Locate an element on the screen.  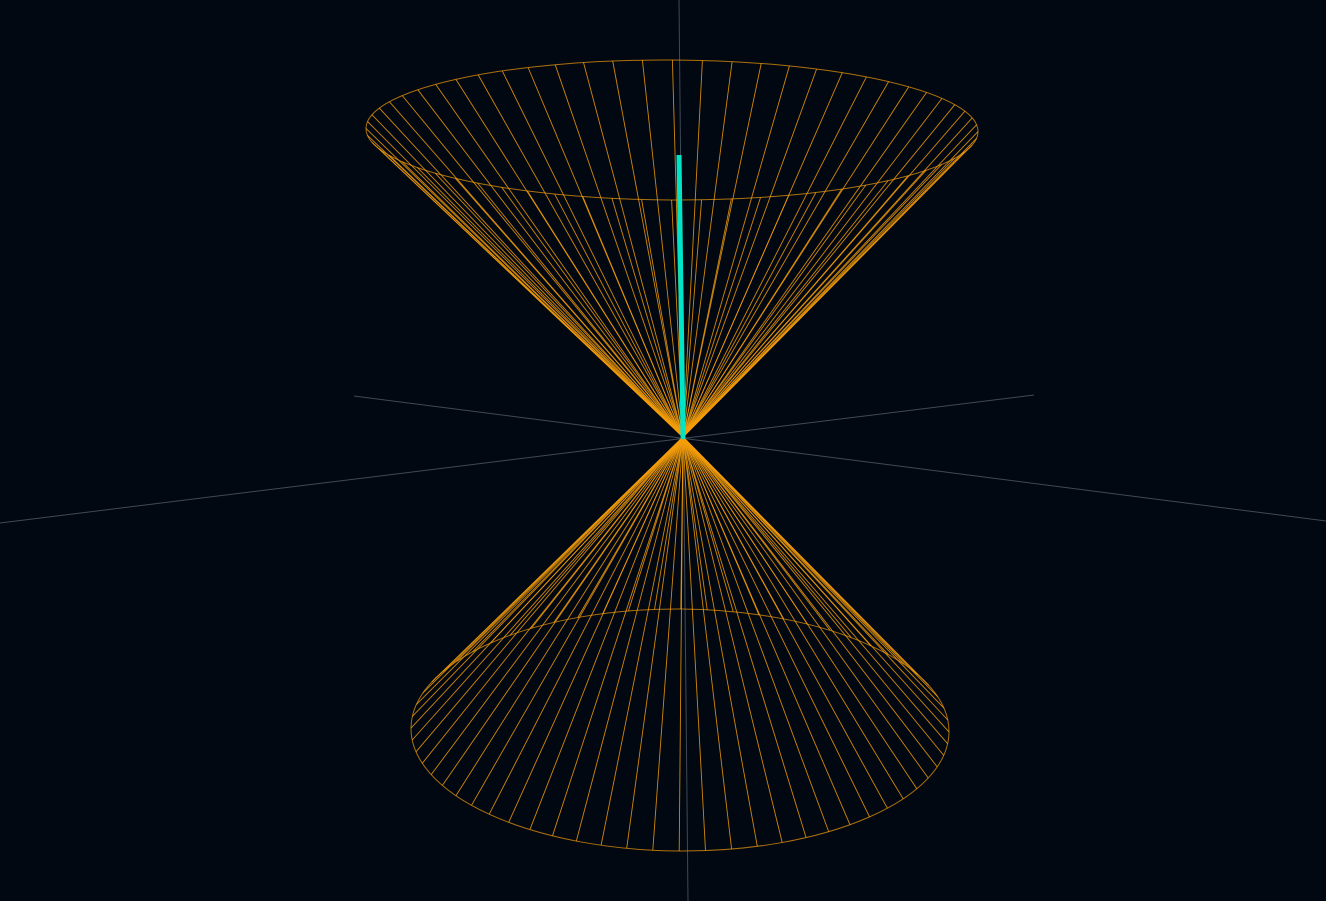
horizontal-axis-b is located at coordinates (839, 458).